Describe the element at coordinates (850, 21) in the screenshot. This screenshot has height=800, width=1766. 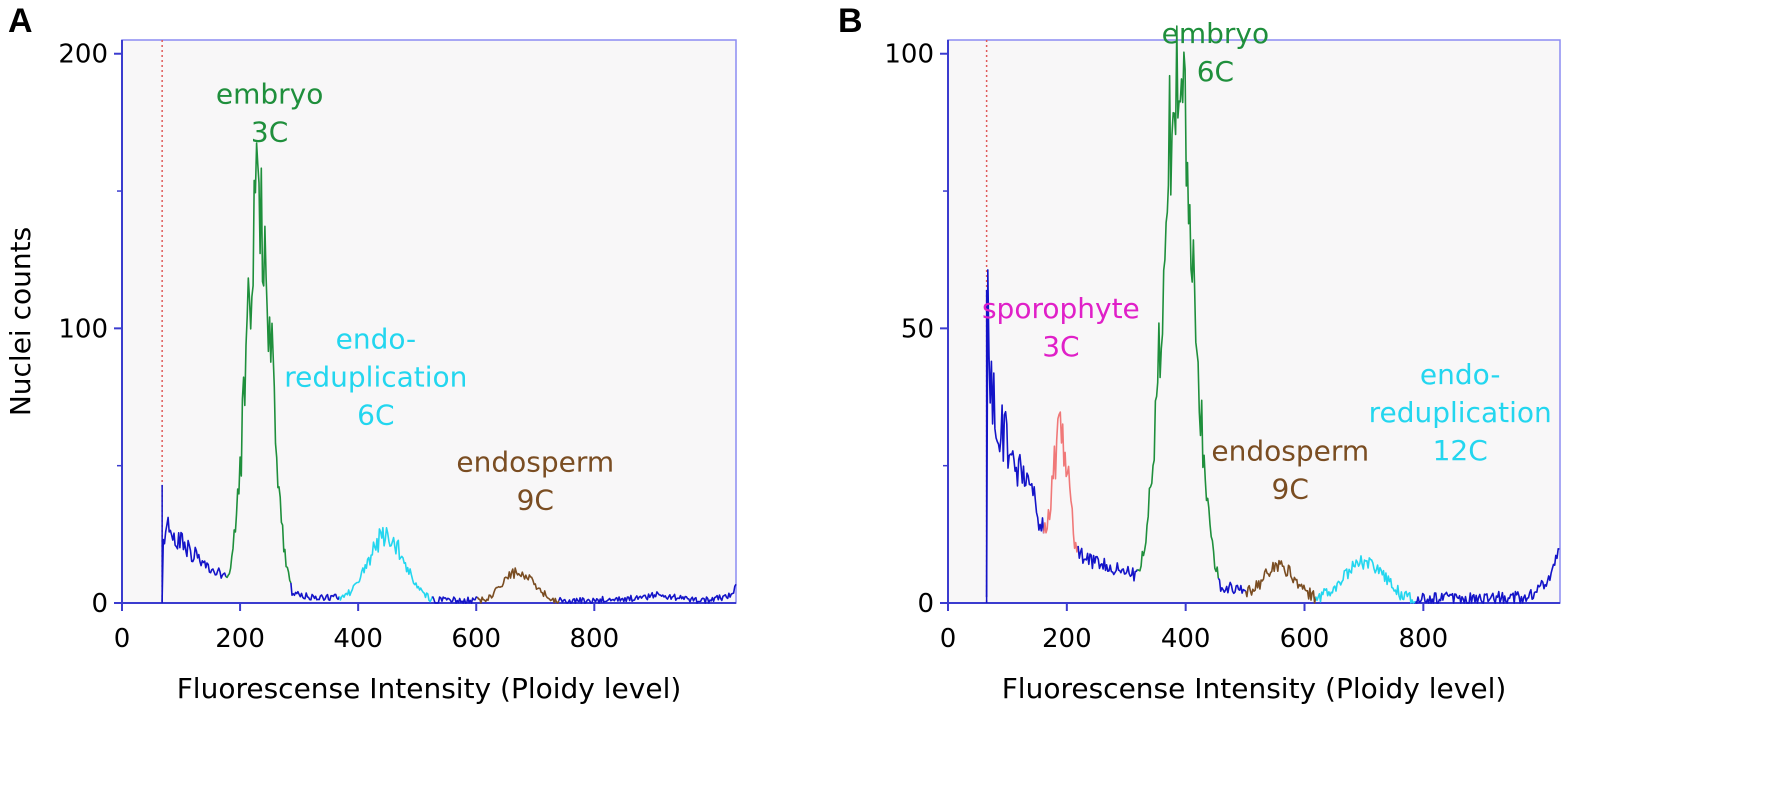
I see `panel-label: B` at that location.